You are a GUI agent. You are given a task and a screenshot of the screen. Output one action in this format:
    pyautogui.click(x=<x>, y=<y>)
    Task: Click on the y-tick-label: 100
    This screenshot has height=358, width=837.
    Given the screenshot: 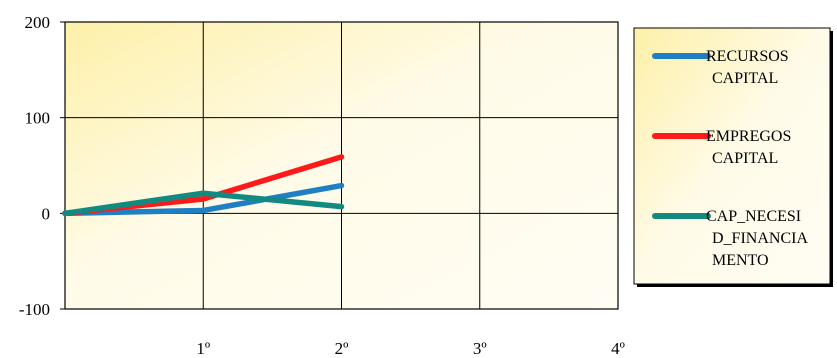 What is the action you would take?
    pyautogui.click(x=38, y=118)
    